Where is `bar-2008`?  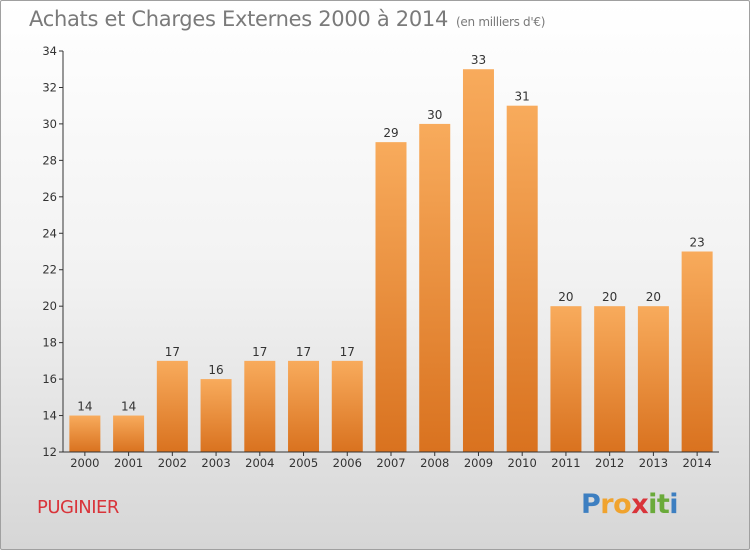
bar-2008 is located at coordinates (435, 287).